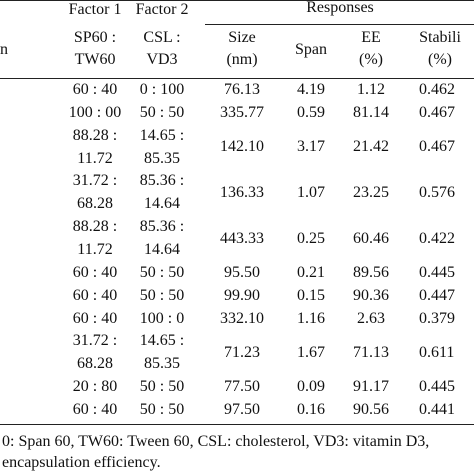 The image size is (474, 474). Describe the element at coordinates (242, 89) in the screenshot. I see `cell: 76.13` at that location.